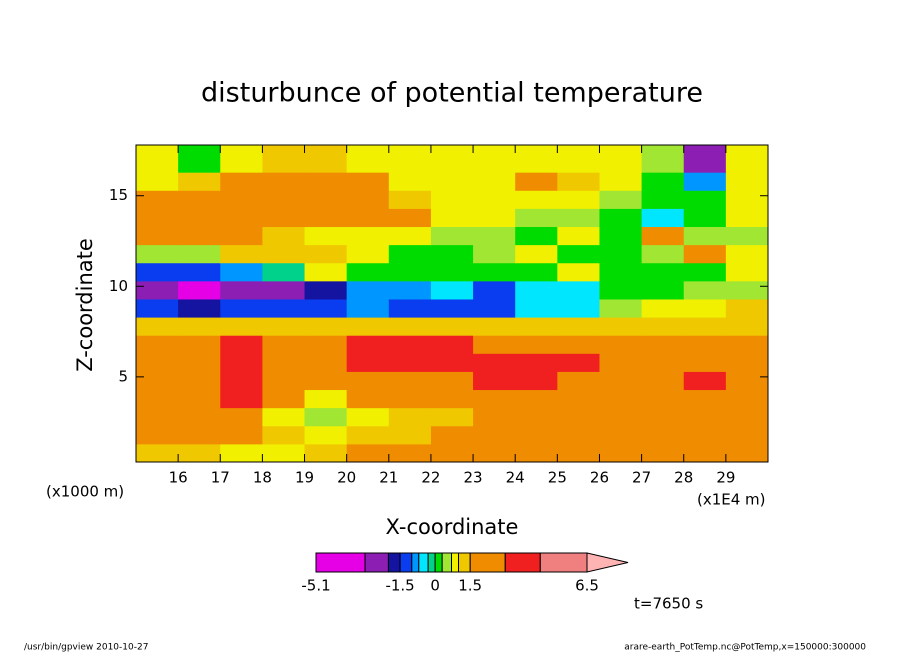 The height and width of the screenshot is (654, 904). Describe the element at coordinates (346, 478) in the screenshot. I see `x-tick-label: 20` at that location.